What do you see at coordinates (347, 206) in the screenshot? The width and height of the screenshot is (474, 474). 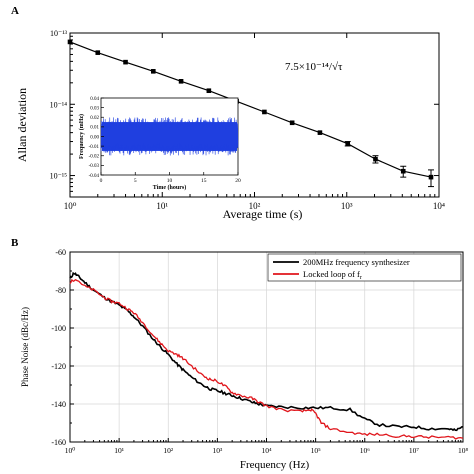 I see `chart-a-xtick-label: 10³` at bounding box center [347, 206].